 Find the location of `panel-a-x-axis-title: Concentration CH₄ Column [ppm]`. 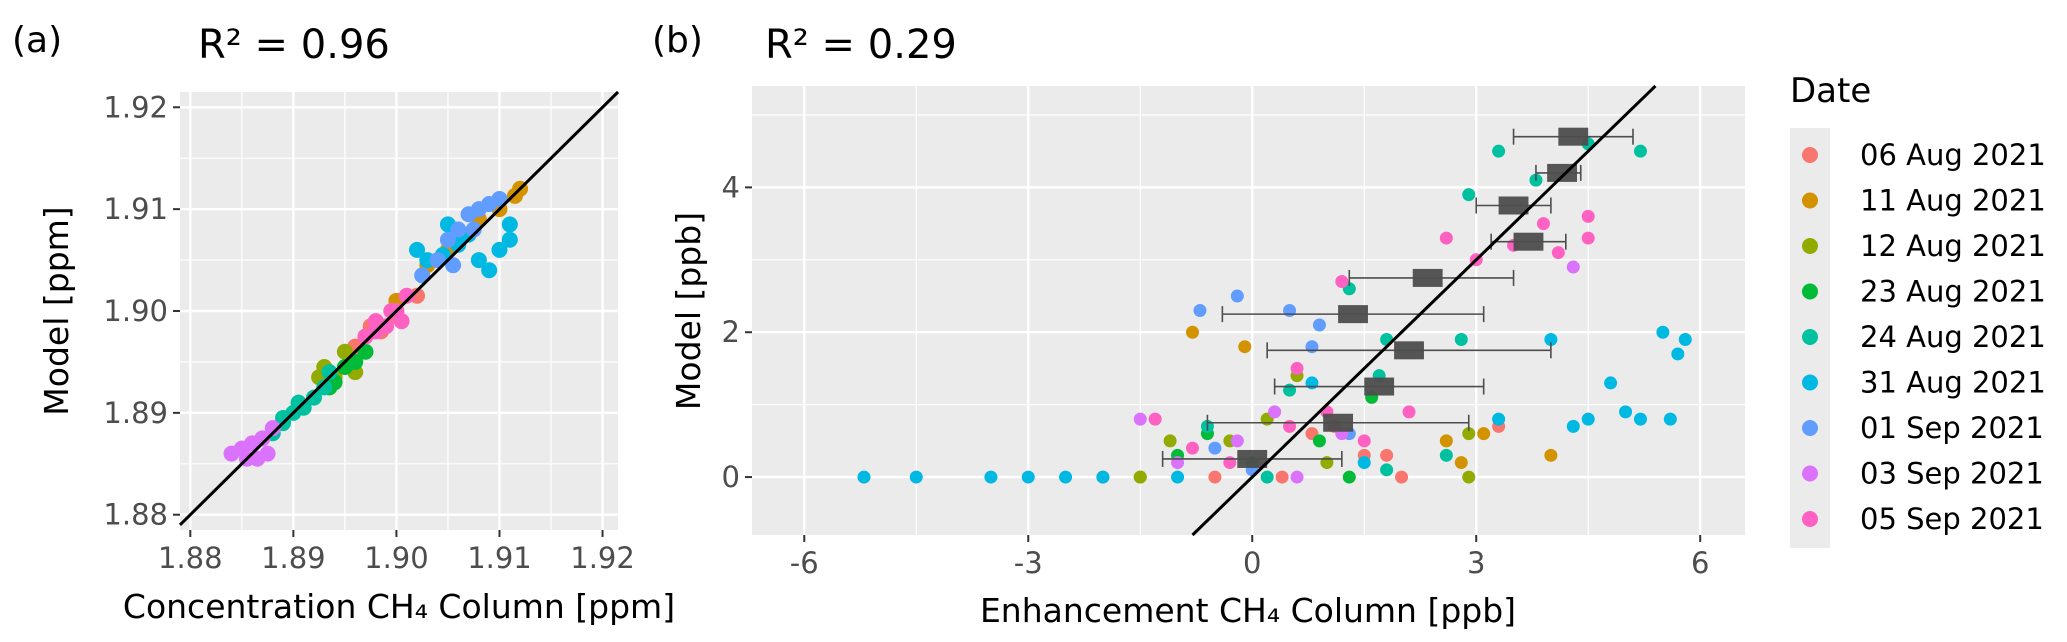

panel-a-x-axis-title: Concentration CH₄ Column [ppm] is located at coordinates (399, 606).